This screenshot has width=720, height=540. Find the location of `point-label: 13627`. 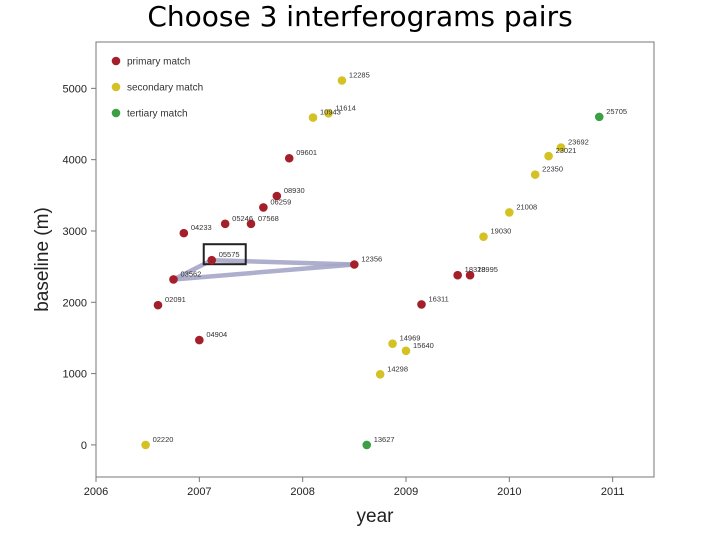

point-label: 13627 is located at coordinates (384, 439).